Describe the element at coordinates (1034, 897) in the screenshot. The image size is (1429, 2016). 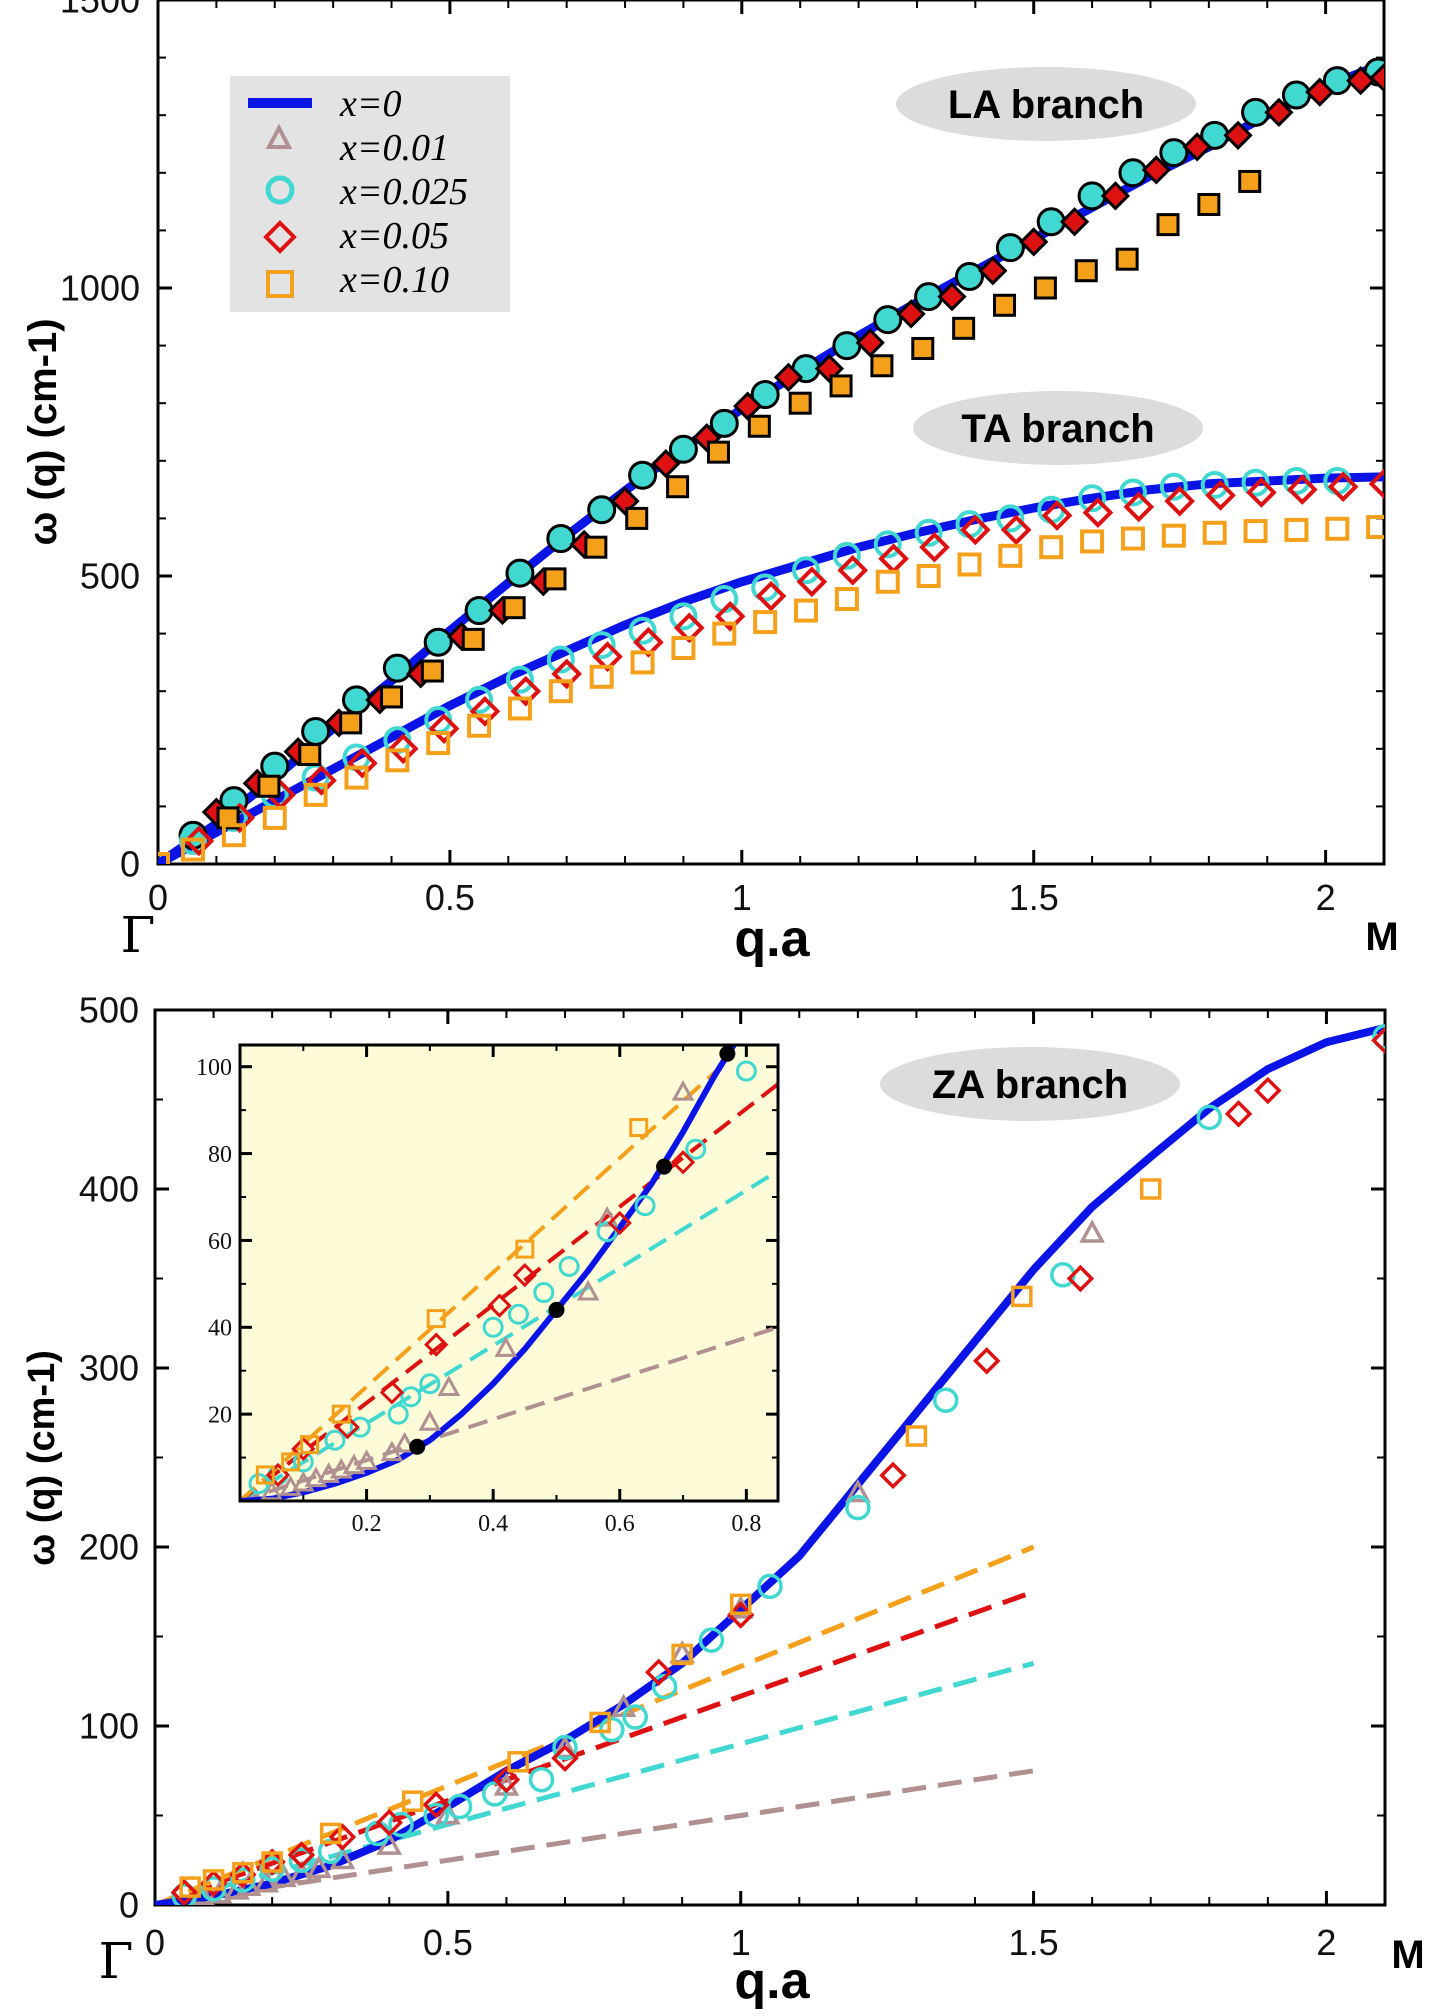
I see `x-tick-label: 1.5` at that location.